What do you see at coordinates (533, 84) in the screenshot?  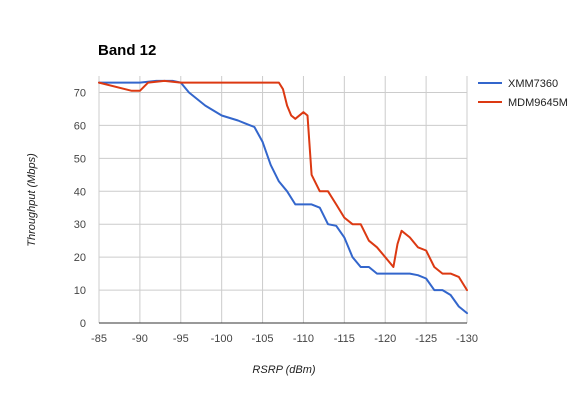 I see `legend-label: XMM7360` at bounding box center [533, 84].